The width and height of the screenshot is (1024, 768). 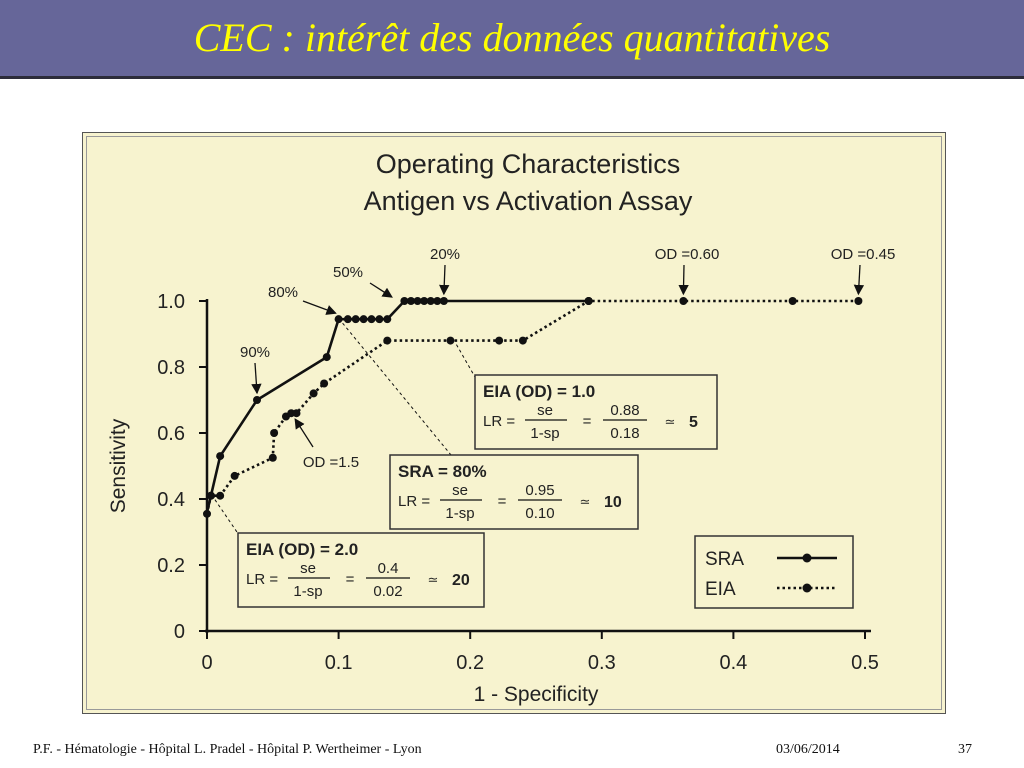 I want to click on annotation-label: OD =0.60, so click(x=687, y=254).